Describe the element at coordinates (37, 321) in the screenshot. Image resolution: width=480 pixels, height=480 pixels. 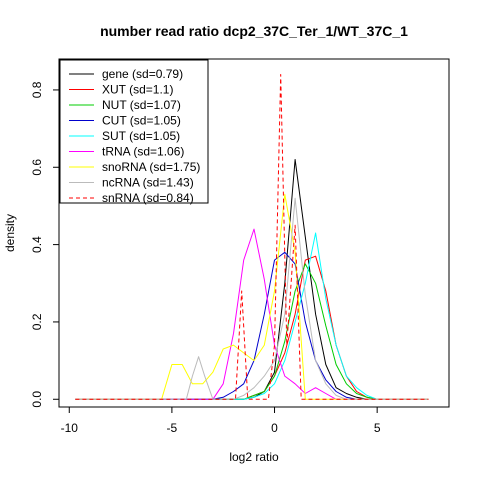
I see `y-tick-label: 0.2` at that location.